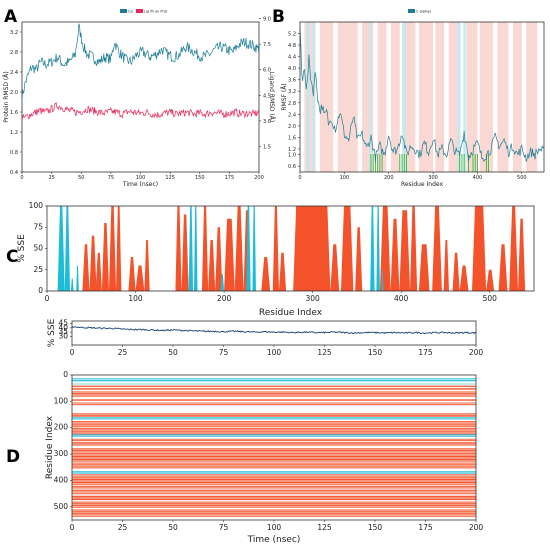 The width and height of the screenshot is (550, 548). I want to click on panel-c-ytick: 50, so click(38, 248).